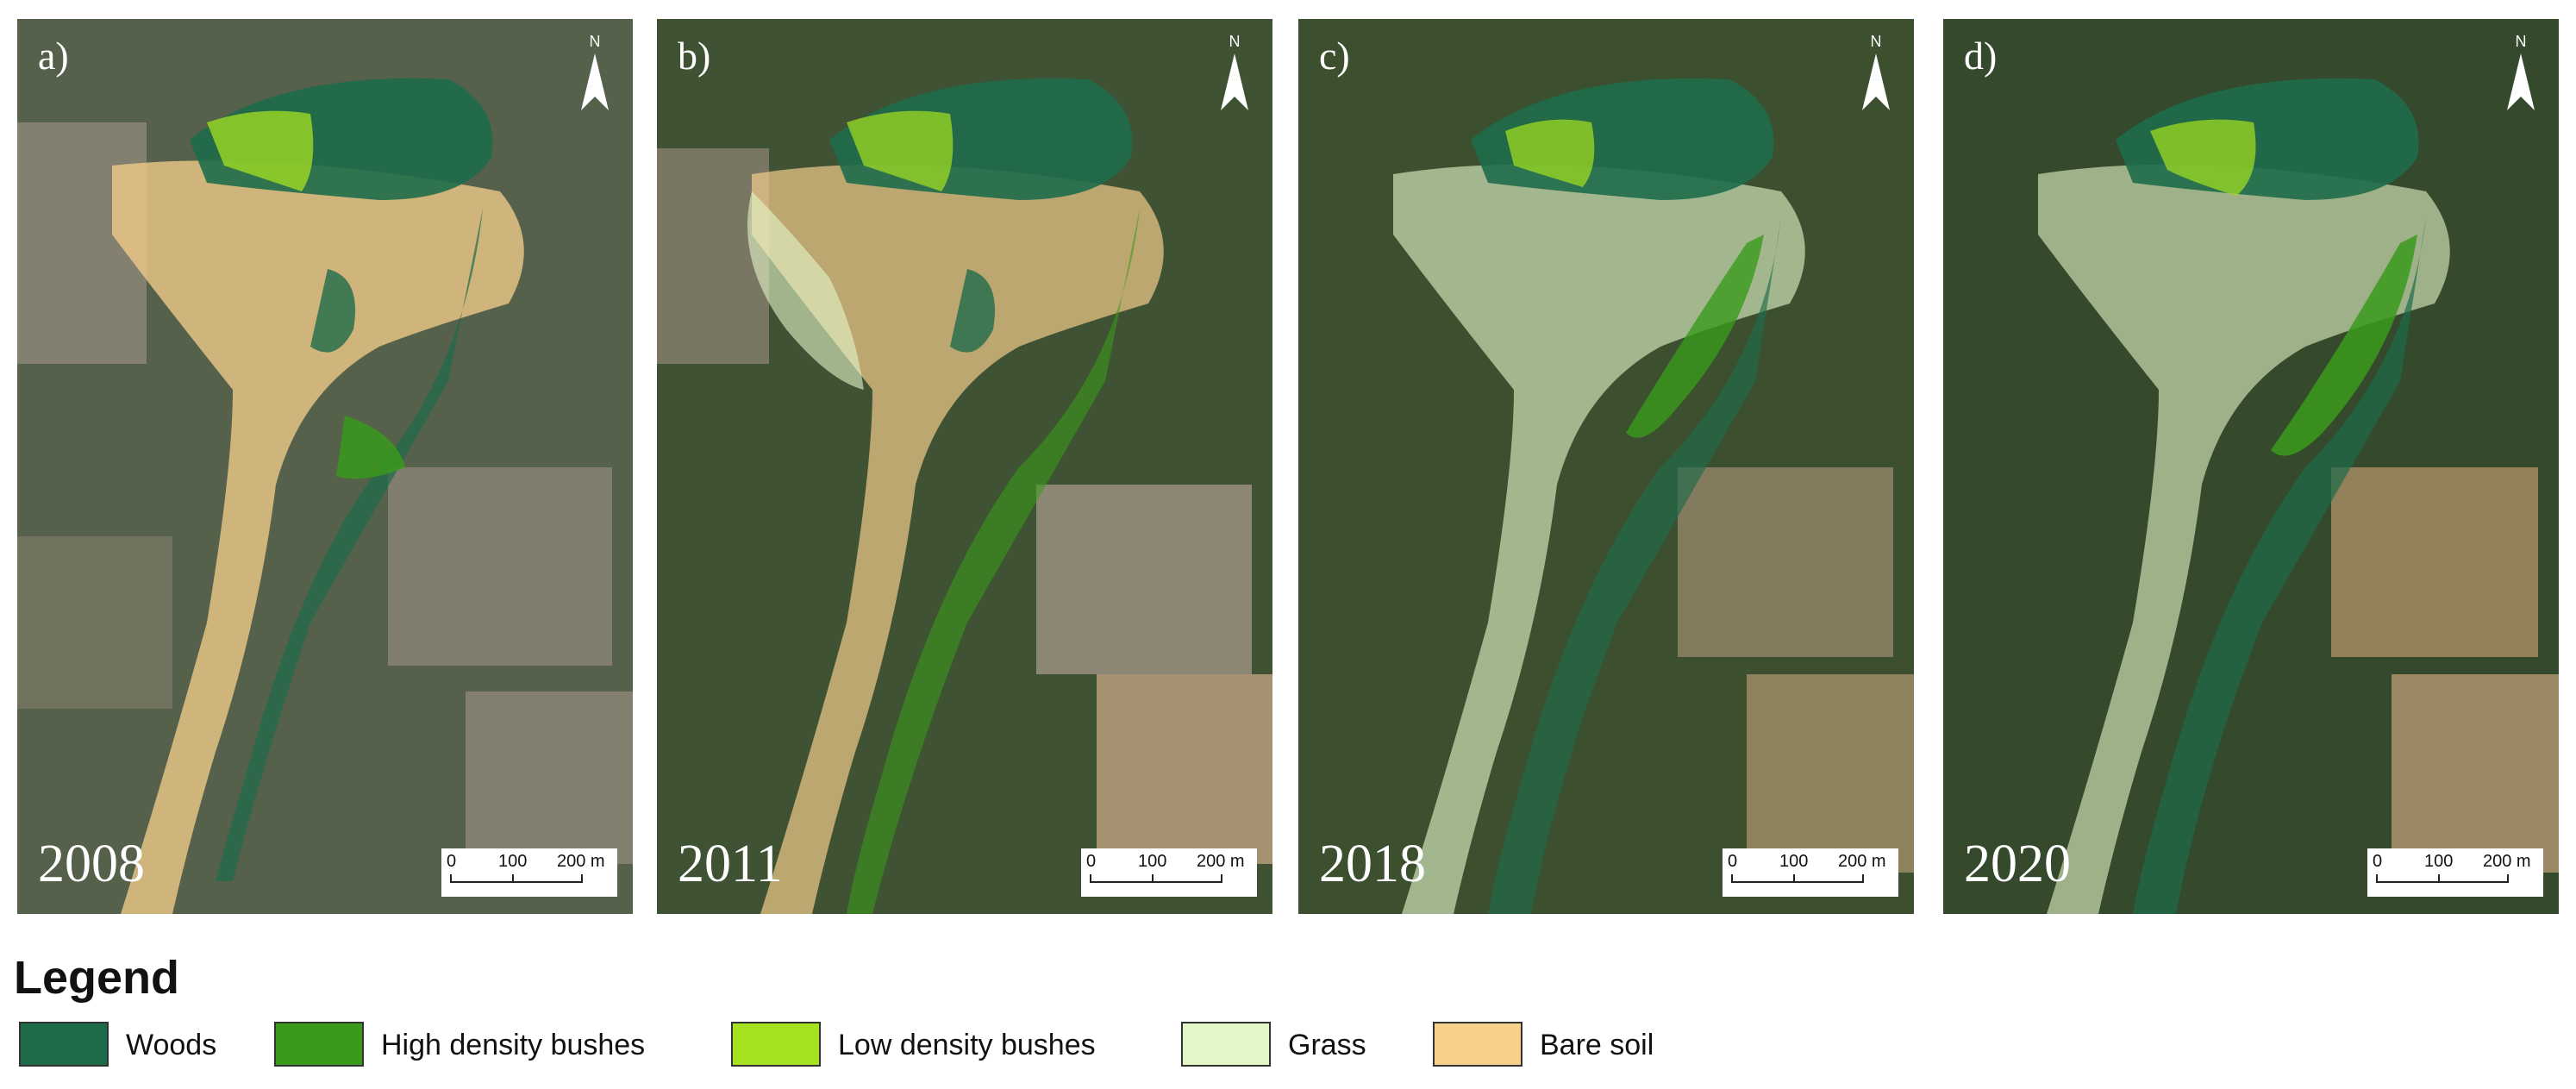 The width and height of the screenshot is (2576, 1089). Describe the element at coordinates (91, 864) in the screenshot. I see `panel-year: 2008` at that location.